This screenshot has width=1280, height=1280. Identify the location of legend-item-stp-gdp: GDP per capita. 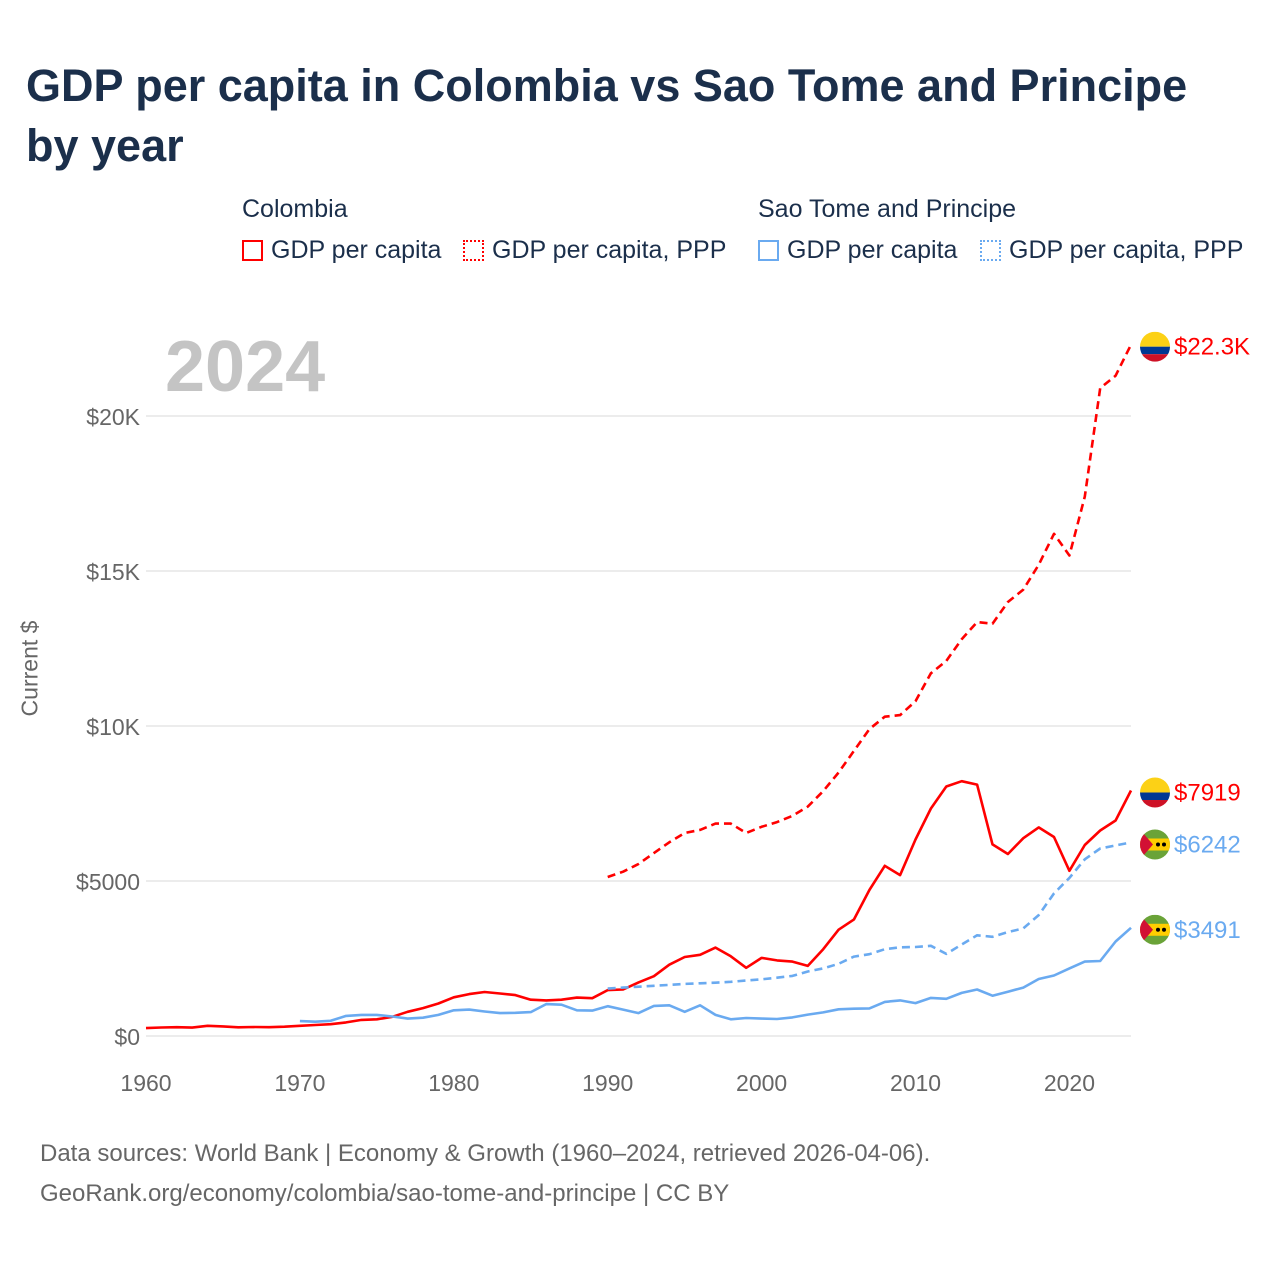
(857, 250).